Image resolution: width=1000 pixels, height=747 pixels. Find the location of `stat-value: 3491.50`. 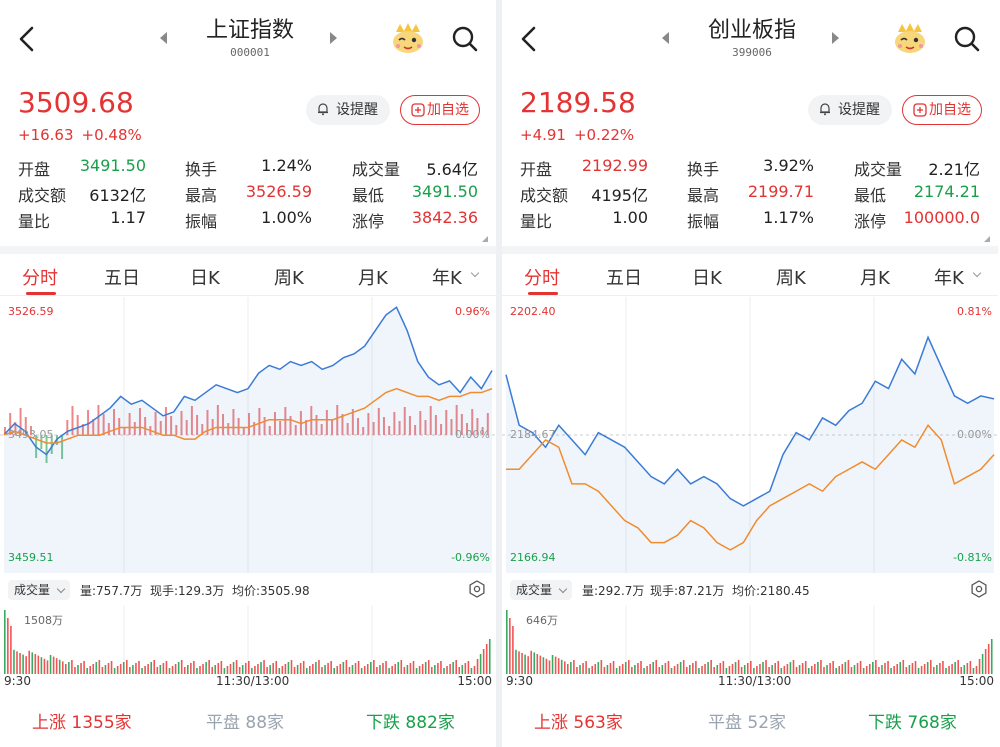

stat-value: 3491.50 is located at coordinates (112, 165).